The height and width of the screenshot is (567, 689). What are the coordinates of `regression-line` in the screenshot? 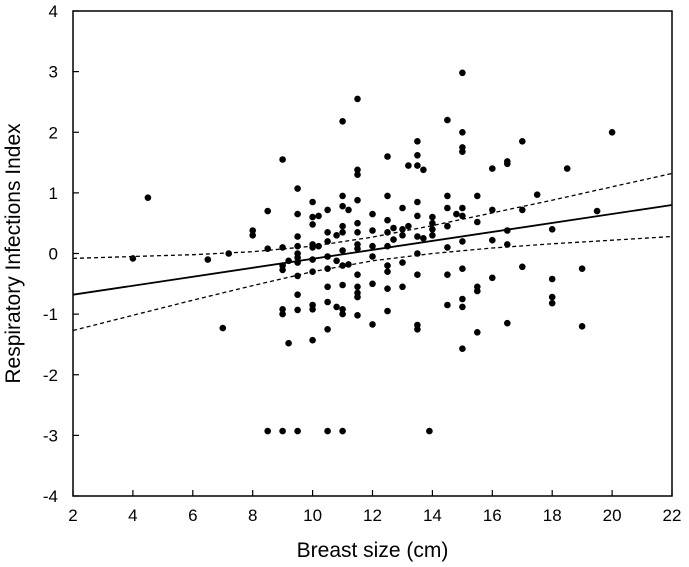 It's located at (372, 250).